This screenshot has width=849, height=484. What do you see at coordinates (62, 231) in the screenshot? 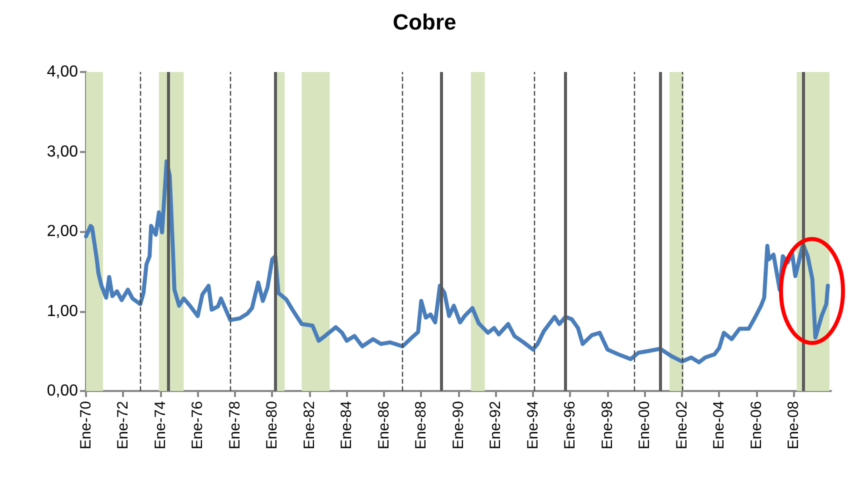
I see `y-tick-label: 2,00` at bounding box center [62, 231].